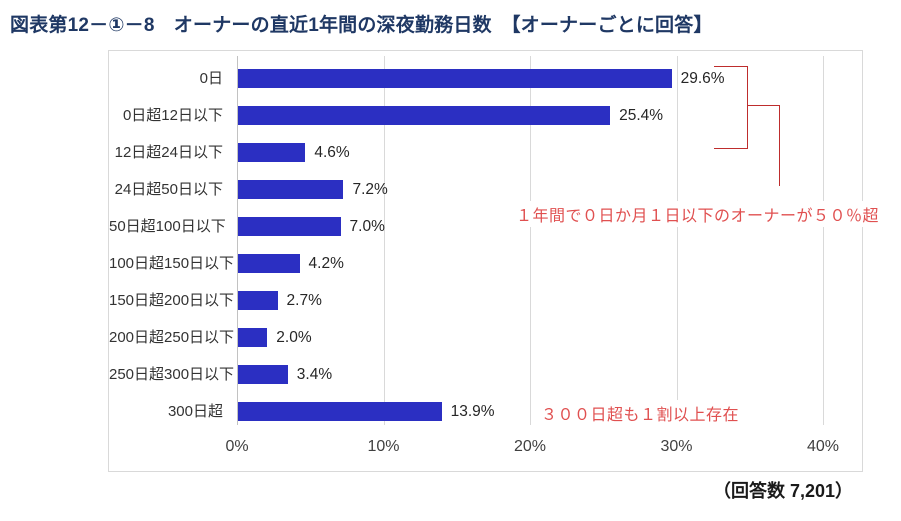 This screenshot has width=901, height=521. Describe the element at coordinates (698, 214) in the screenshot. I see `annotation-top-note: １年間で０日か月１日以下のオーナーが５０％超` at that location.